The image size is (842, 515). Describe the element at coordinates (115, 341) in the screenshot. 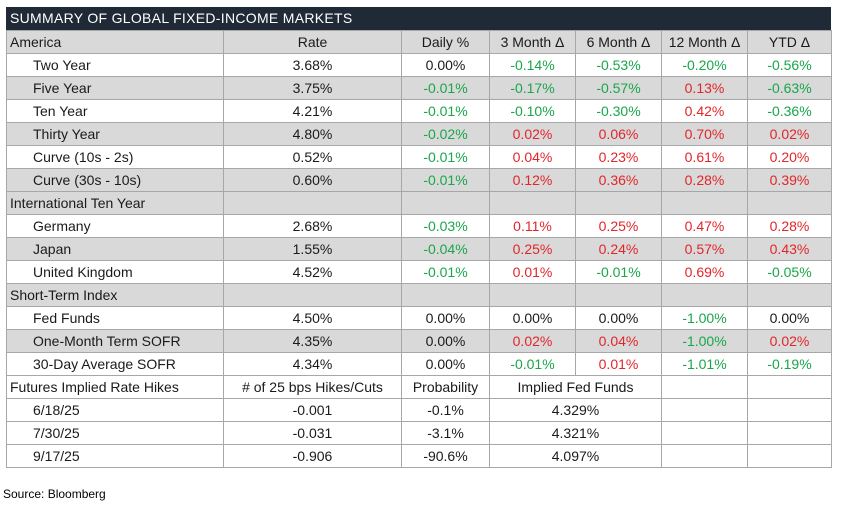

I see `row-label: One-Month Term SOFR` at that location.